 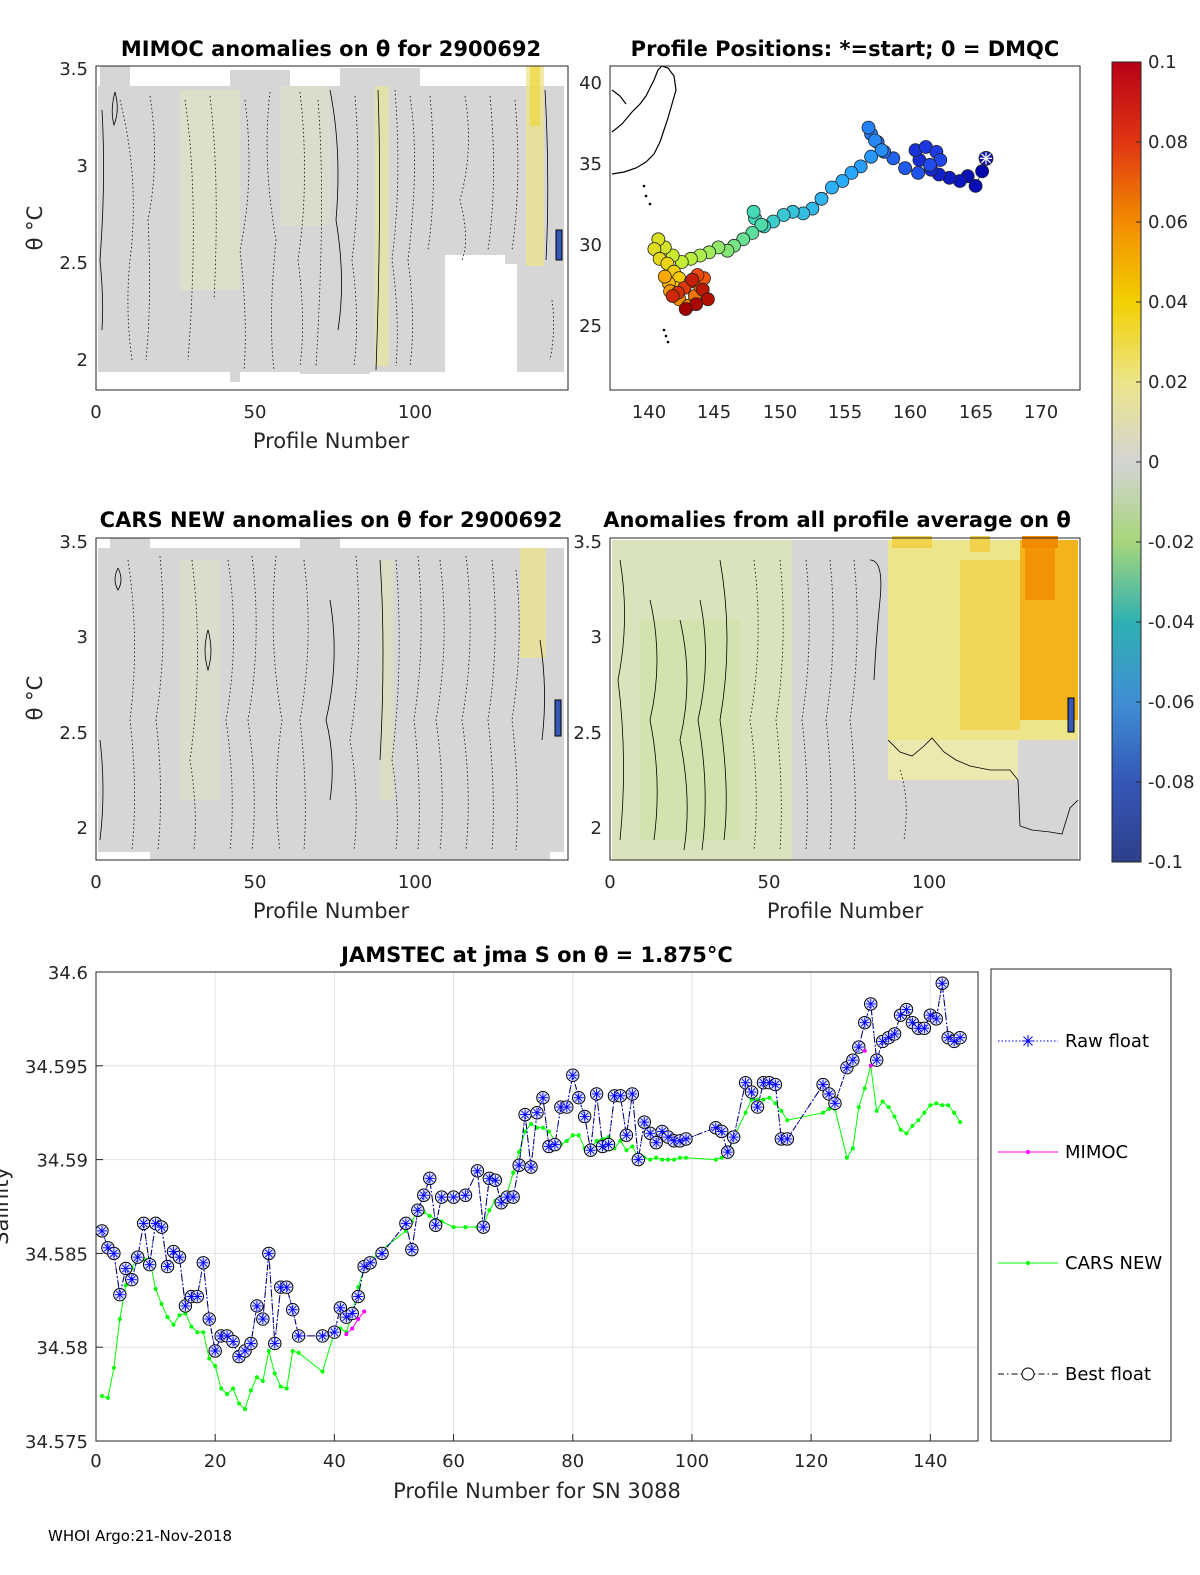 I want to click on salinity-ylabel: Salinity, so click(x=6, y=1206).